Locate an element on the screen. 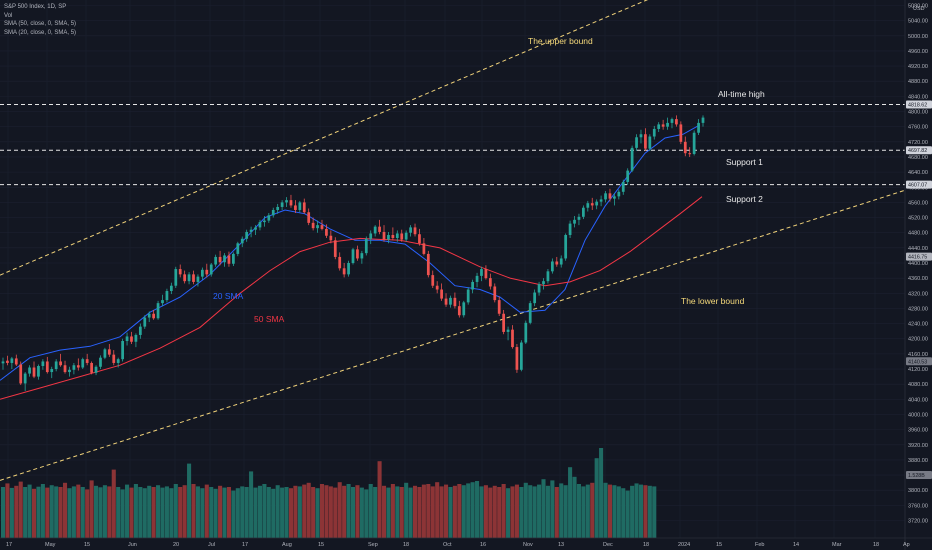  price-tick: 4400.00 is located at coordinates (918, 264).